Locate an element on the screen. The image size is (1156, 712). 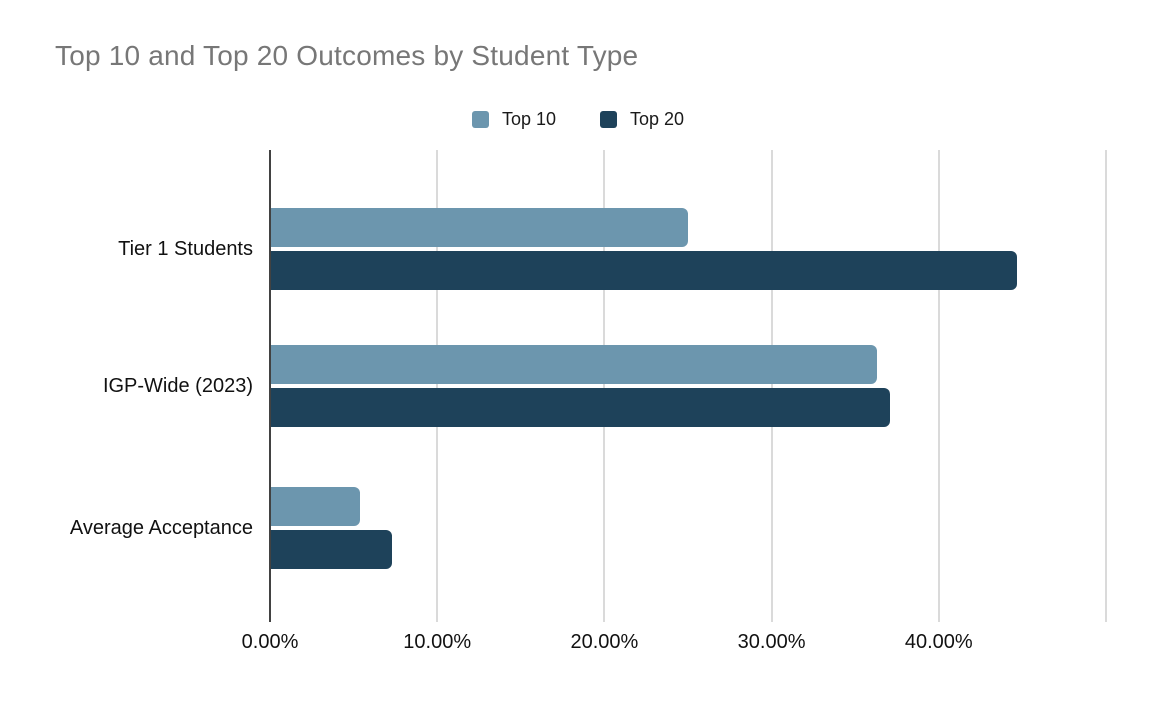
value-axis-tick-label-10: 10.00% is located at coordinates (437, 642).